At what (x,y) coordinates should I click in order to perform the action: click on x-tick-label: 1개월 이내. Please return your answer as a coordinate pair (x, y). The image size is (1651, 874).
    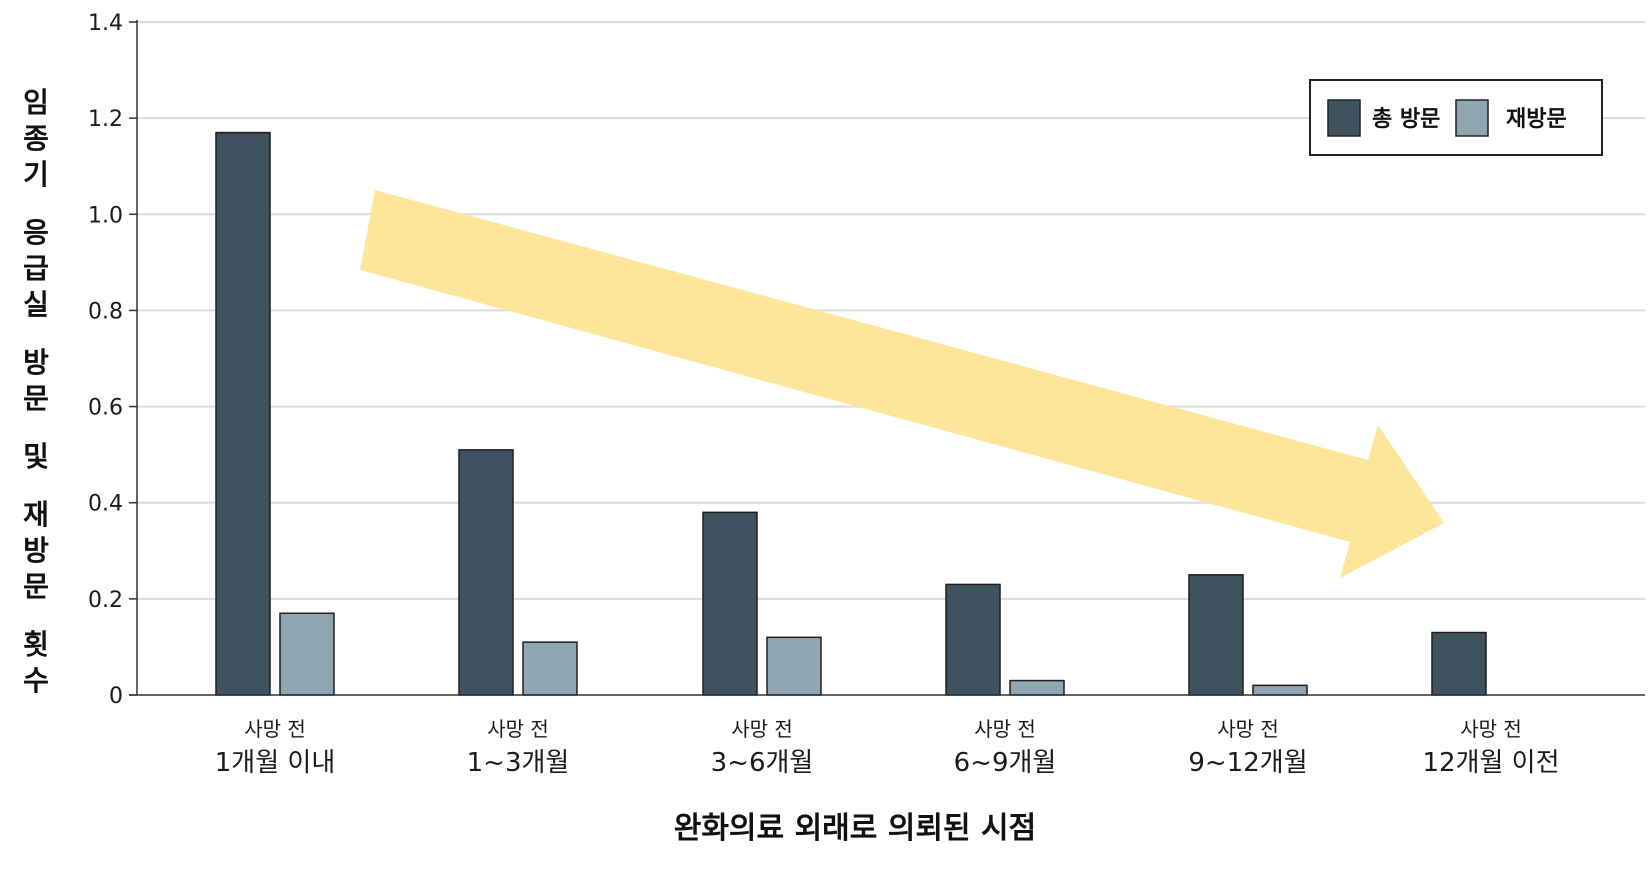
    Looking at the image, I should click on (275, 763).